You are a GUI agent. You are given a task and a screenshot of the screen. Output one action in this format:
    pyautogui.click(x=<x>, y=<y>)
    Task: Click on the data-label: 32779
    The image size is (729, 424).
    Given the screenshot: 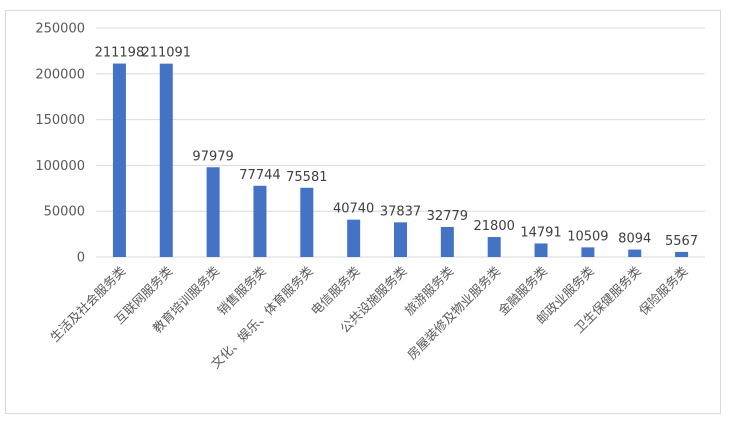 What is the action you would take?
    pyautogui.click(x=447, y=216)
    